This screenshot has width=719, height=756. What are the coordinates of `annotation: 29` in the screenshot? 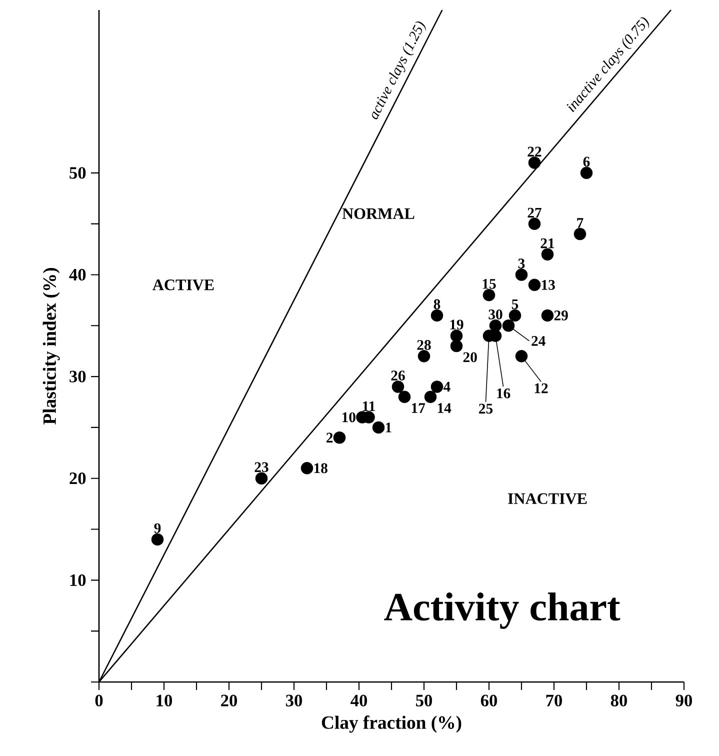 It's located at (561, 315).